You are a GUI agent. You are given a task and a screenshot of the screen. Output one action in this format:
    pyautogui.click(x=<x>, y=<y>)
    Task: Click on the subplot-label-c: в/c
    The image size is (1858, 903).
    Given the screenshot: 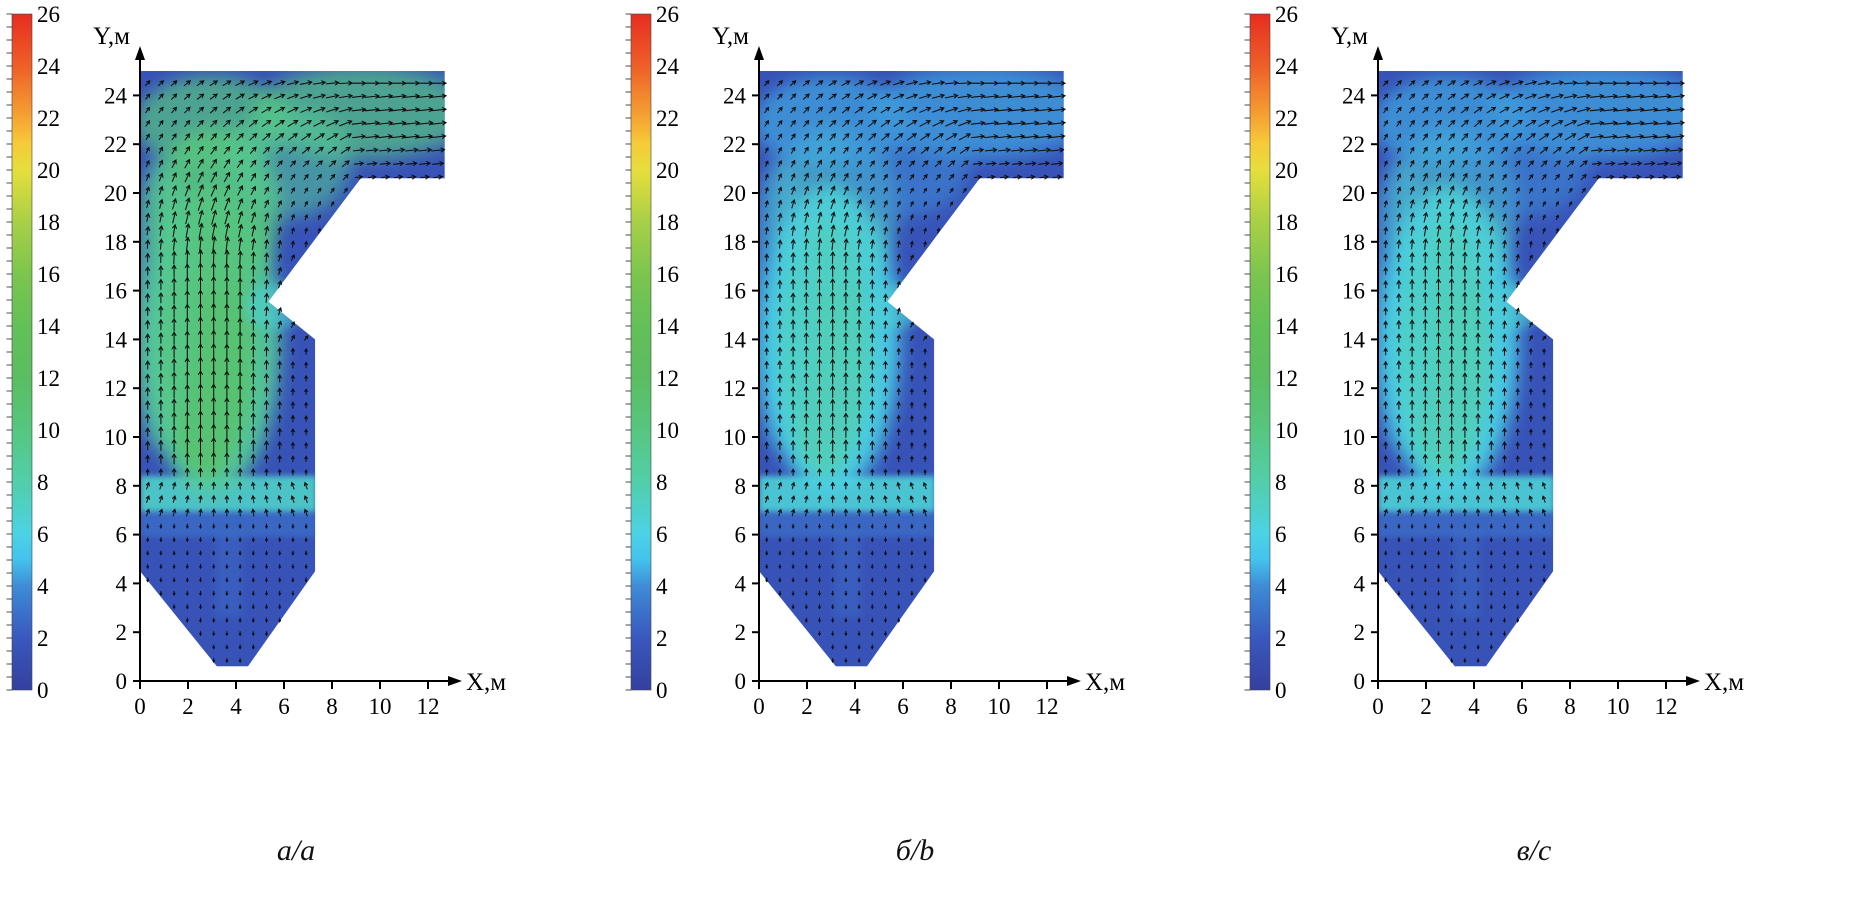 What is the action you would take?
    pyautogui.click(x=1534, y=850)
    